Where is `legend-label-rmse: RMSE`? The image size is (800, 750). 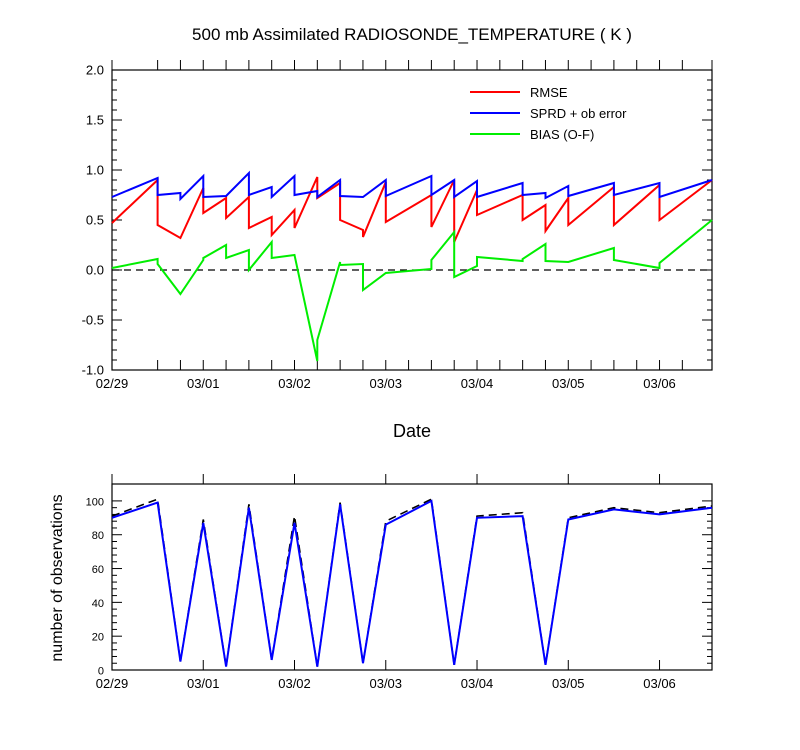
legend-label-rmse: RMSE is located at coordinates (549, 92).